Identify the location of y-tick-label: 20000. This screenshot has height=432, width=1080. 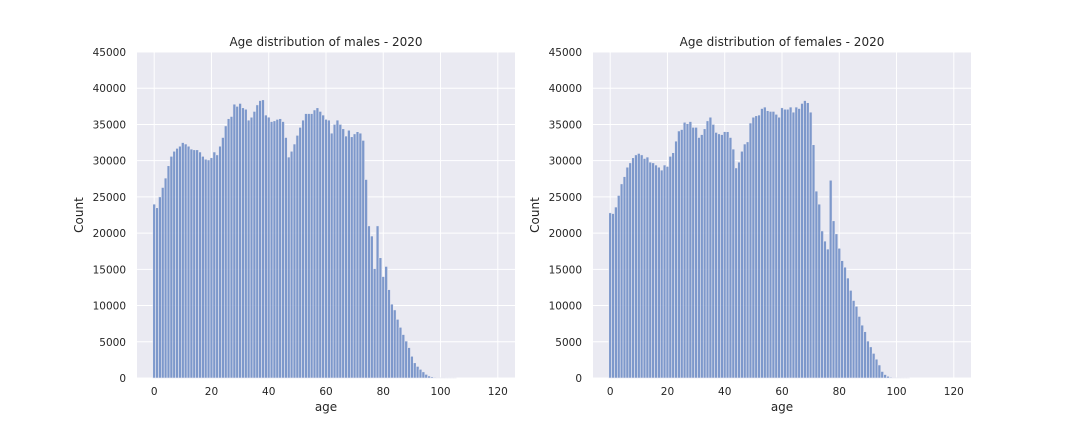
(565, 234).